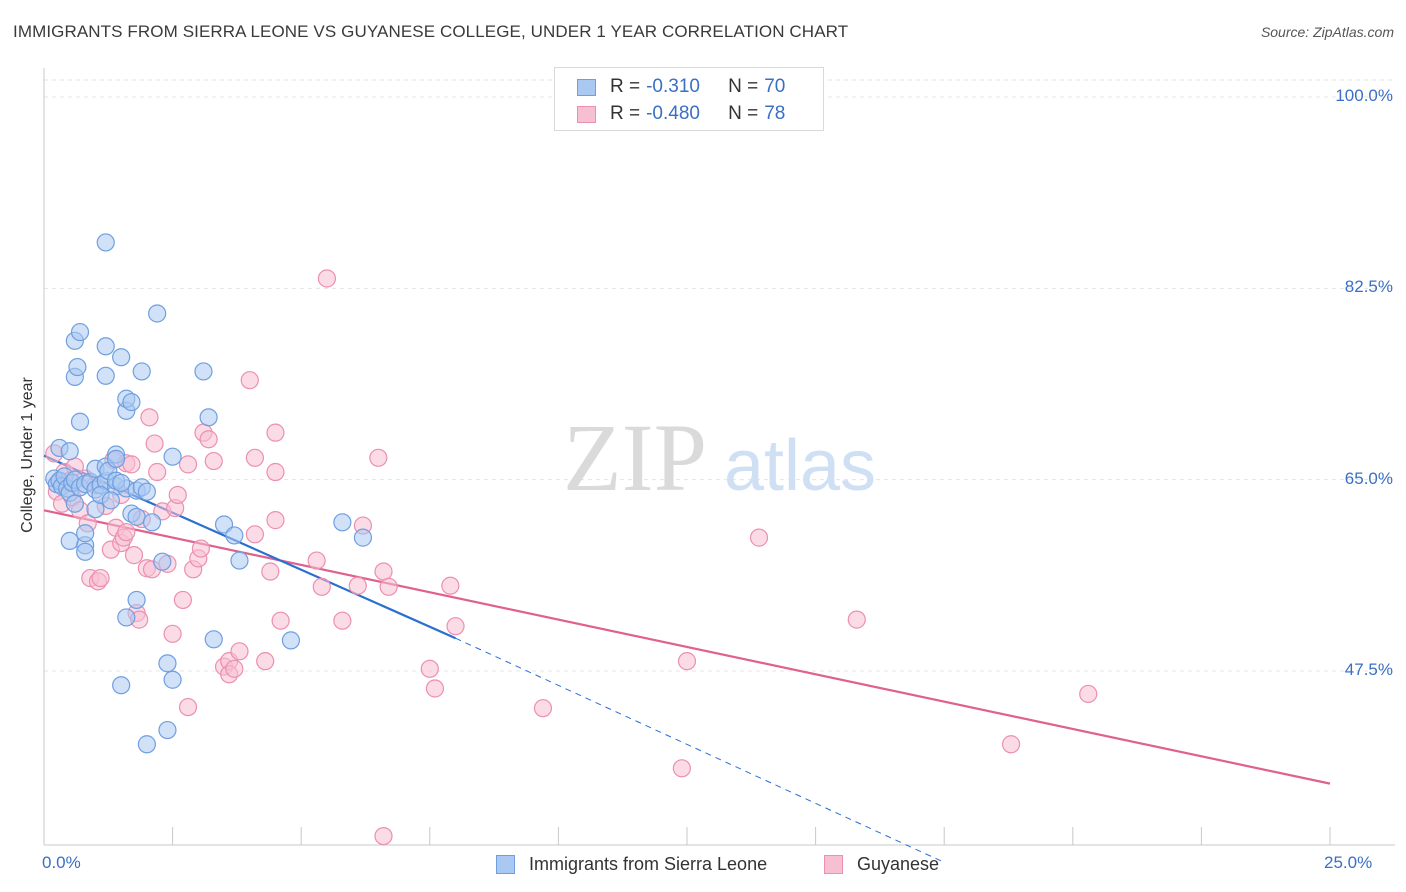 The image size is (1406, 892). Describe the element at coordinates (681, 87) in the screenshot. I see `legend-row-sierra-leone: R = -0.310 N = 70` at that location.